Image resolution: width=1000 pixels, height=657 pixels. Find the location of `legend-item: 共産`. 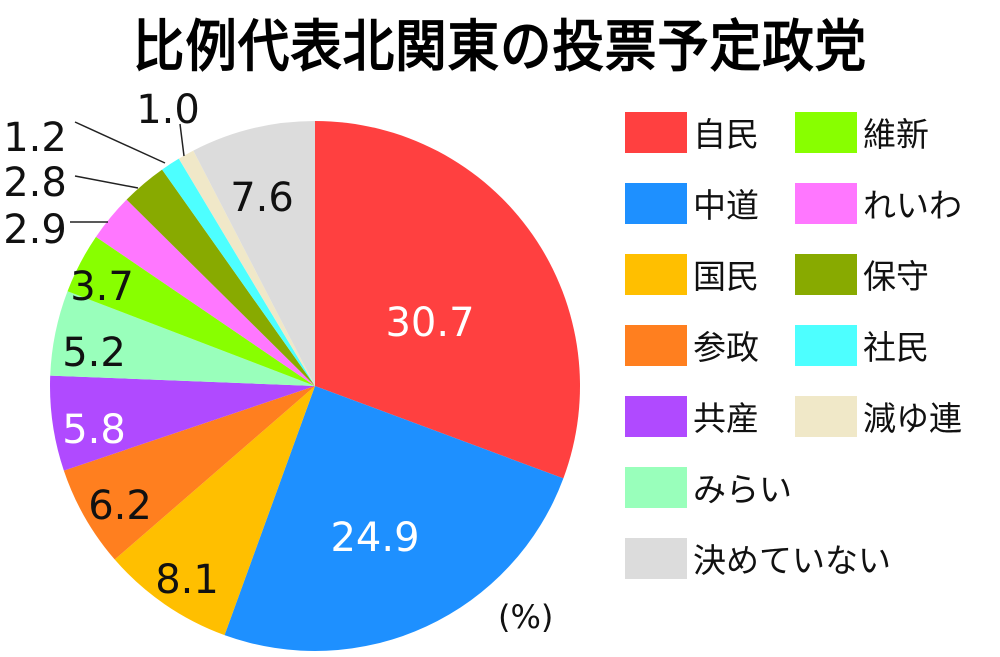

legend-item: 共産 is located at coordinates (692, 416).